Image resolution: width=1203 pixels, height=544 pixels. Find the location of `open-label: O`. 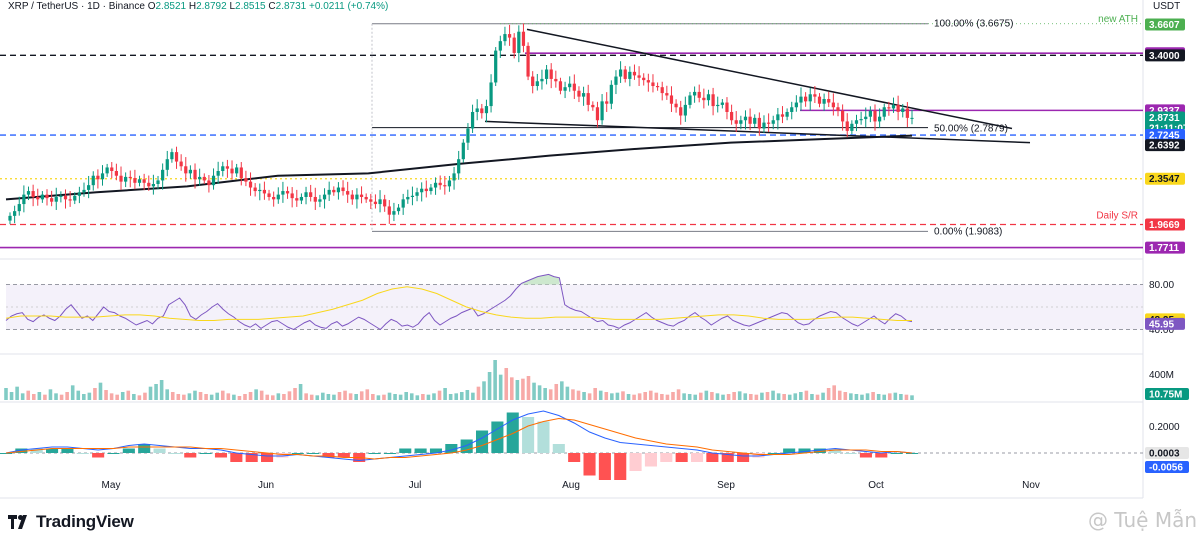

open-label: O is located at coordinates (151, 6).